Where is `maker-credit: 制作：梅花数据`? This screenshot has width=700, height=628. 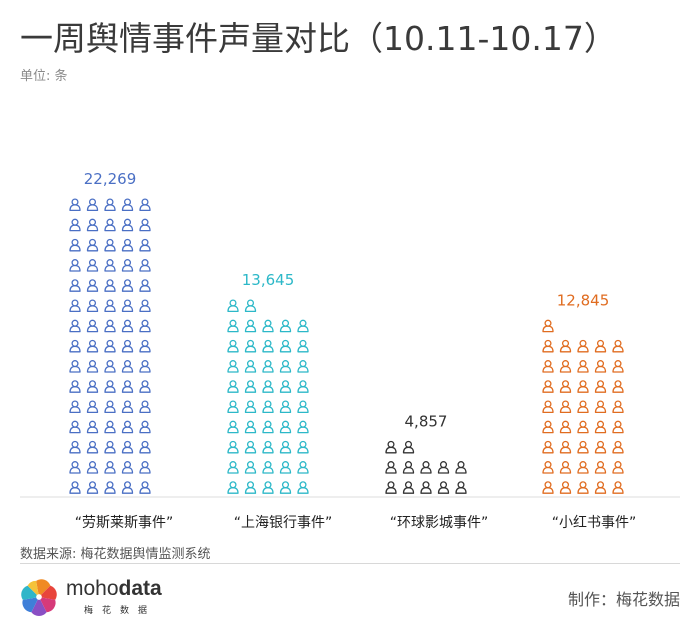
maker-credit: 制作：梅花数据 is located at coordinates (623, 599).